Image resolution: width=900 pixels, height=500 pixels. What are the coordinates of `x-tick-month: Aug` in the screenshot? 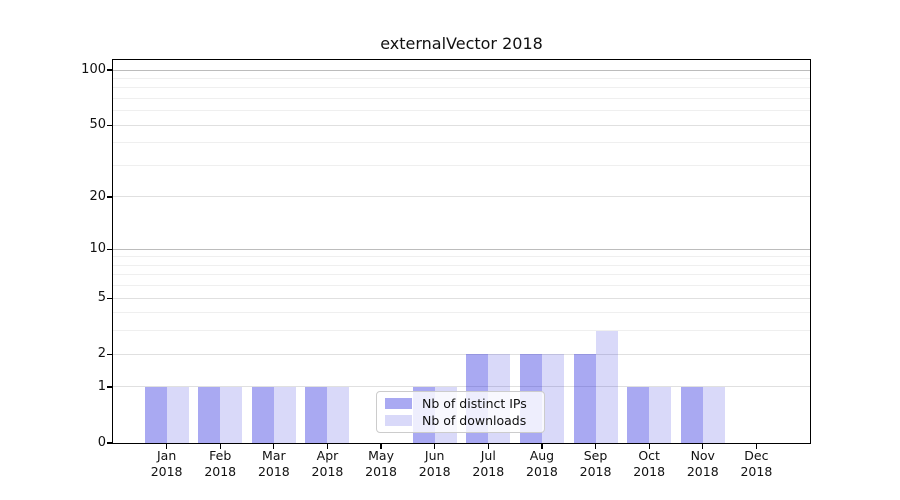 It's located at (542, 455).